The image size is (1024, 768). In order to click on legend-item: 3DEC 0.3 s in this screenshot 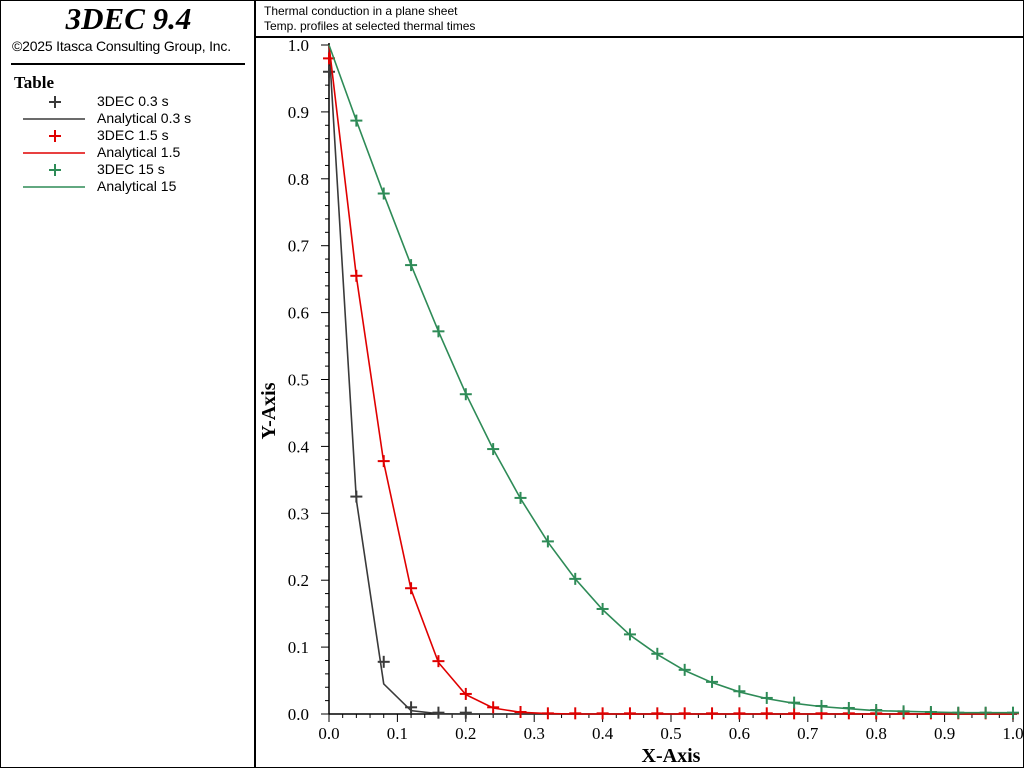, I will do `click(136, 101)`.